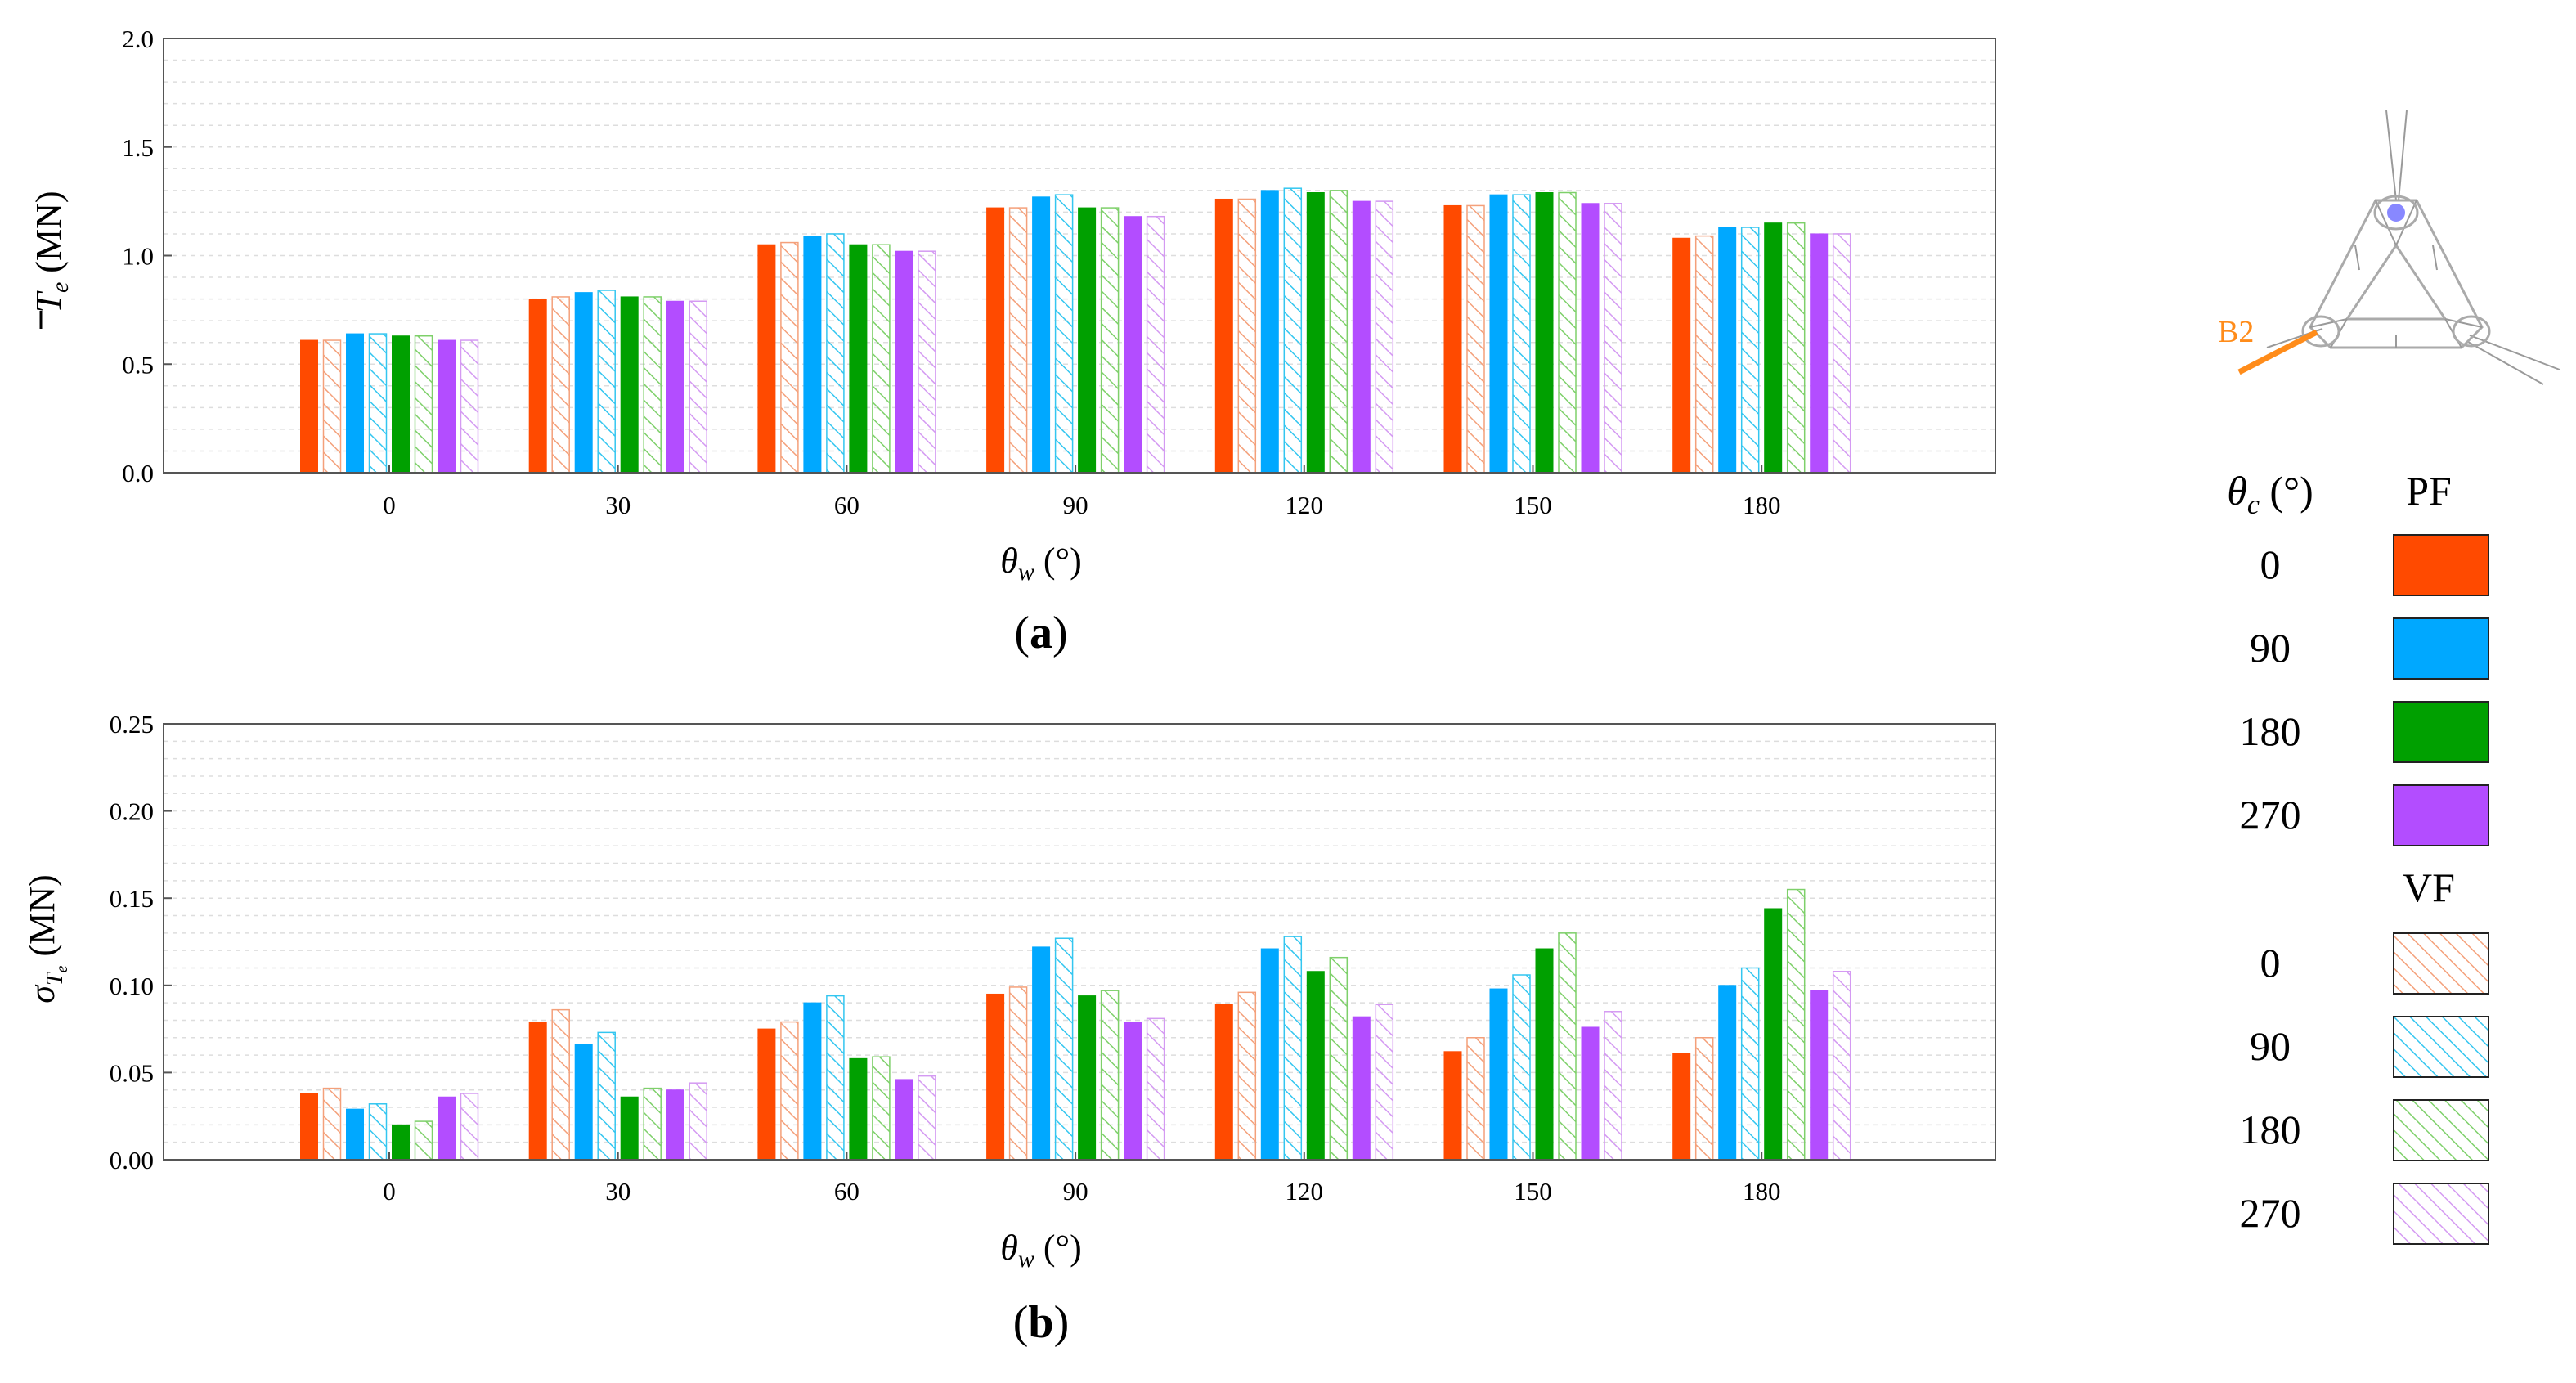 This screenshot has height=1383, width=2576. What do you see at coordinates (132, 986) in the screenshot?
I see `y-tick-label: 0.10` at bounding box center [132, 986].